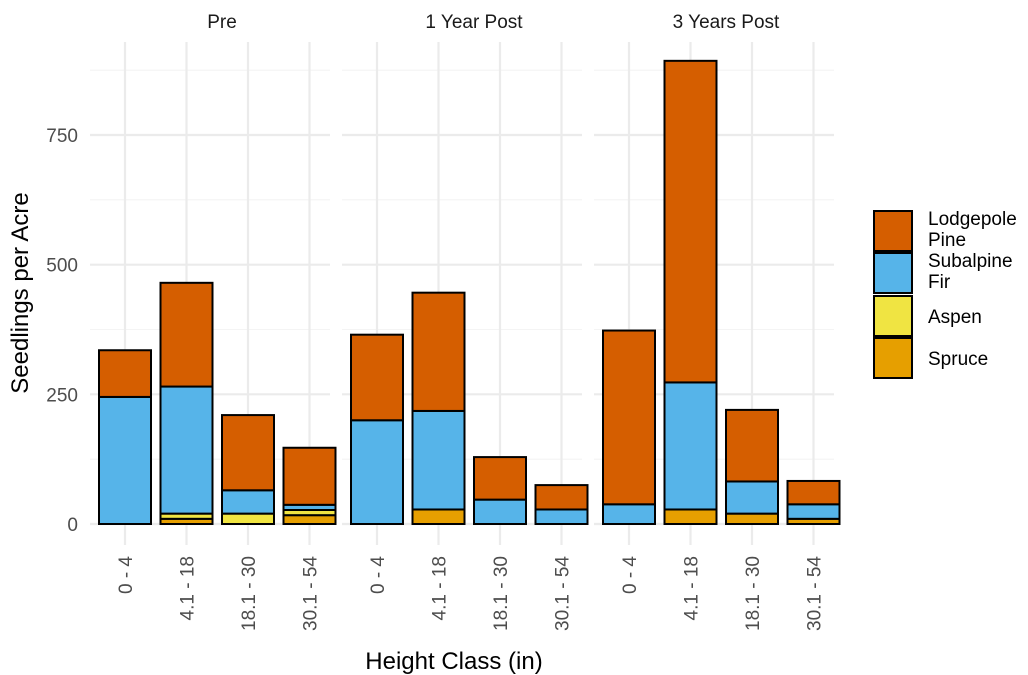 The image size is (1028, 675). What do you see at coordinates (474, 22) in the screenshot?
I see `facet-label-1-year-post: 1 Year Post` at bounding box center [474, 22].